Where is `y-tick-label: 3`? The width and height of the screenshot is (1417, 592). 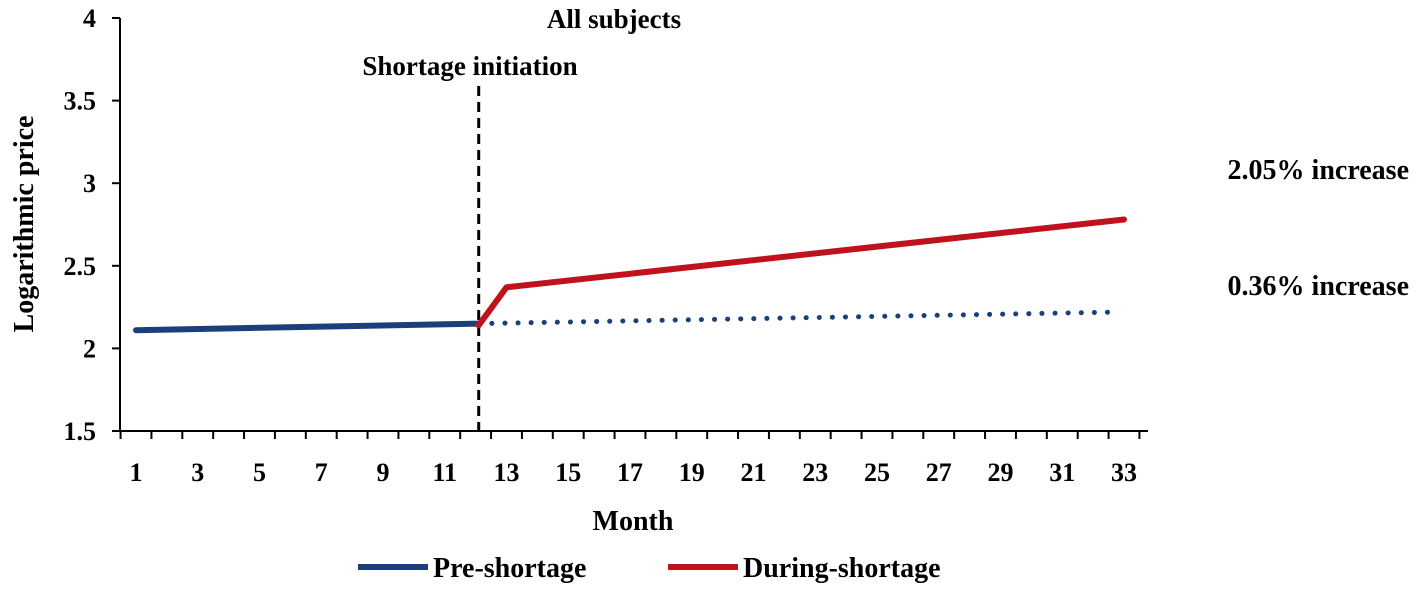
y-tick-label: 3 is located at coordinates (89, 183).